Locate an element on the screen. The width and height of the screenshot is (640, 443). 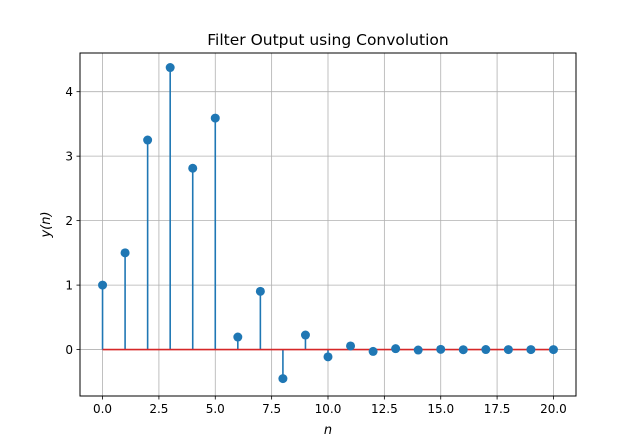
x-tick-label: 15.0 is located at coordinates (440, 409).